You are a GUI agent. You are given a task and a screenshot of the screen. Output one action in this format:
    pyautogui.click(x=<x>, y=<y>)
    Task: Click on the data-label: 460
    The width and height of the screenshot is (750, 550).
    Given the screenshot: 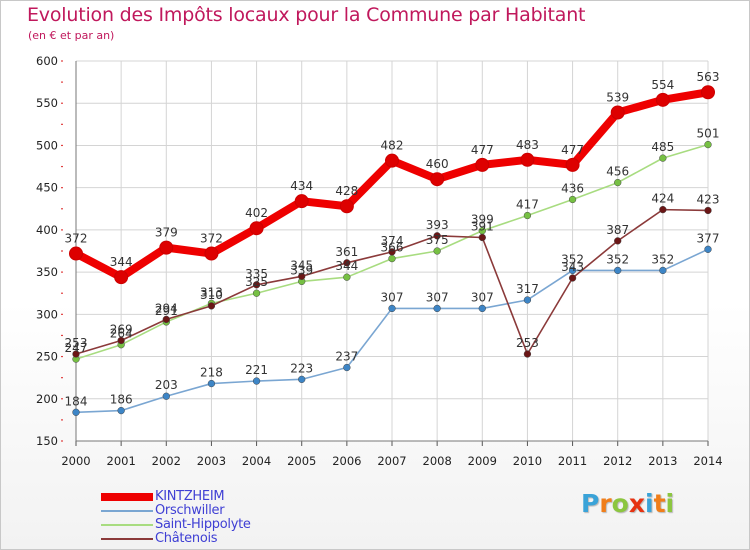 What is the action you would take?
    pyautogui.click(x=437, y=164)
    